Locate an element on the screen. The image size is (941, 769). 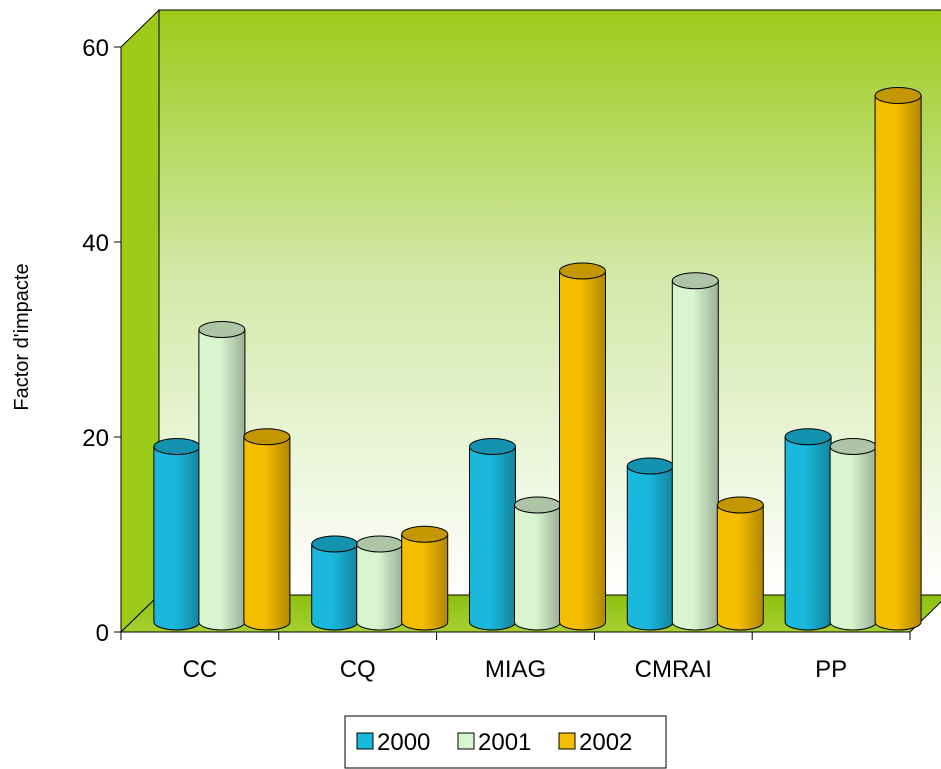
y-axis-title: Factor d'impacte is located at coordinates (22, 336).